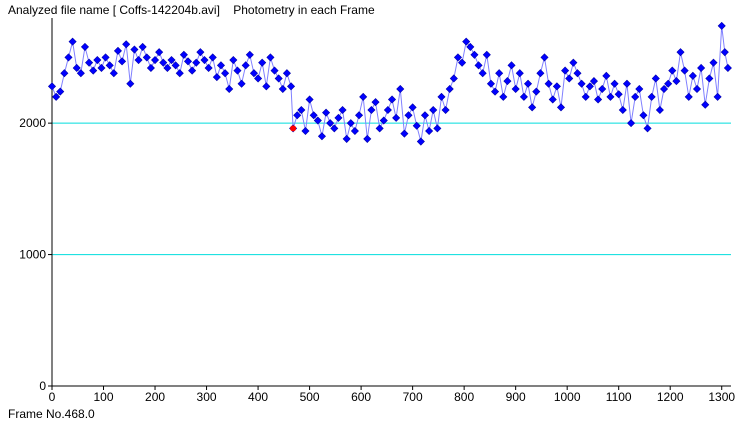 Image resolution: width=740 pixels, height=425 pixels. Describe the element at coordinates (32, 254) in the screenshot. I see `y-tick-labels: 0 1000 2000` at that location.